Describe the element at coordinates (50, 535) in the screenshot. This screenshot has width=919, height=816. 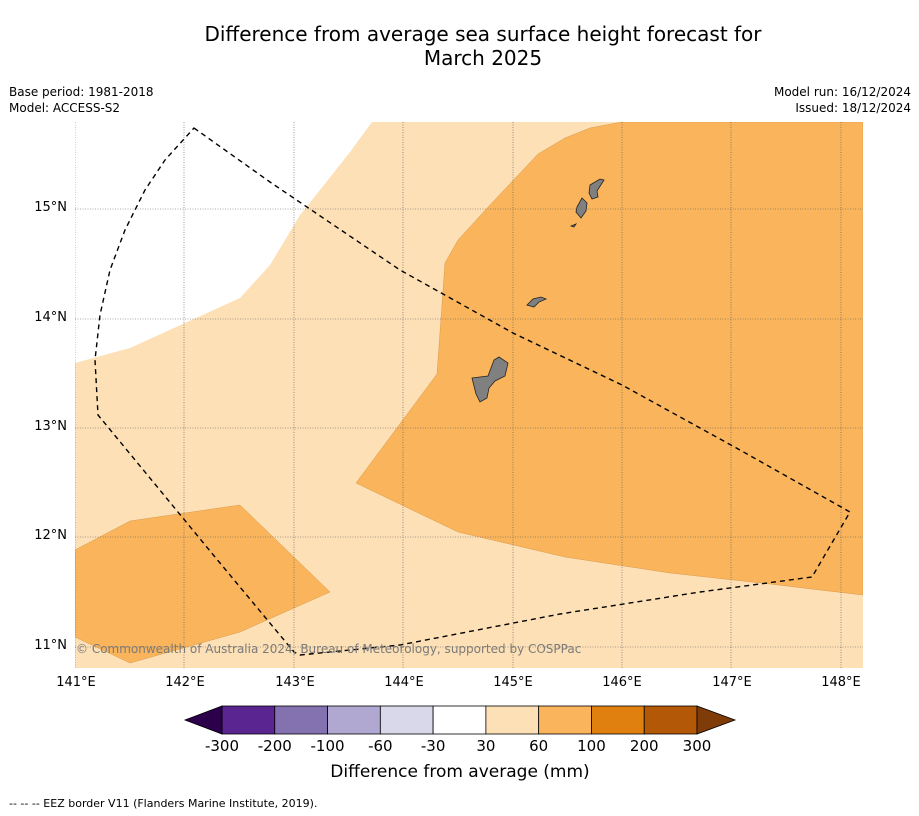
I see `lat-label-12: 12°N` at that location.